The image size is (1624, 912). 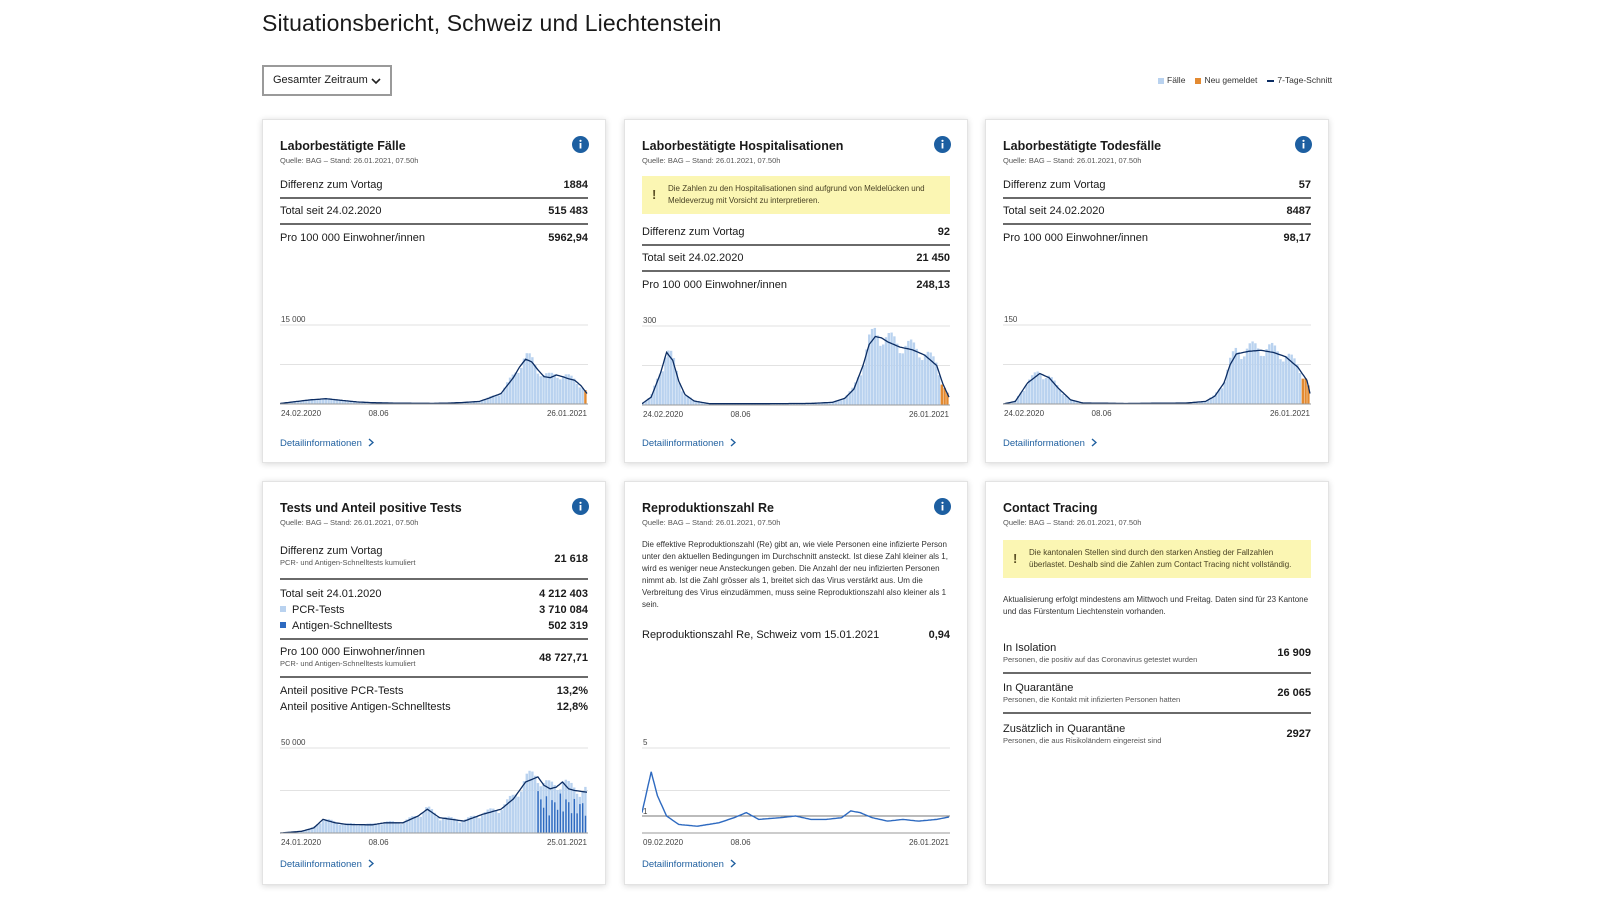 What do you see at coordinates (293, 319) in the screenshot?
I see `y-max-label: 15 000` at bounding box center [293, 319].